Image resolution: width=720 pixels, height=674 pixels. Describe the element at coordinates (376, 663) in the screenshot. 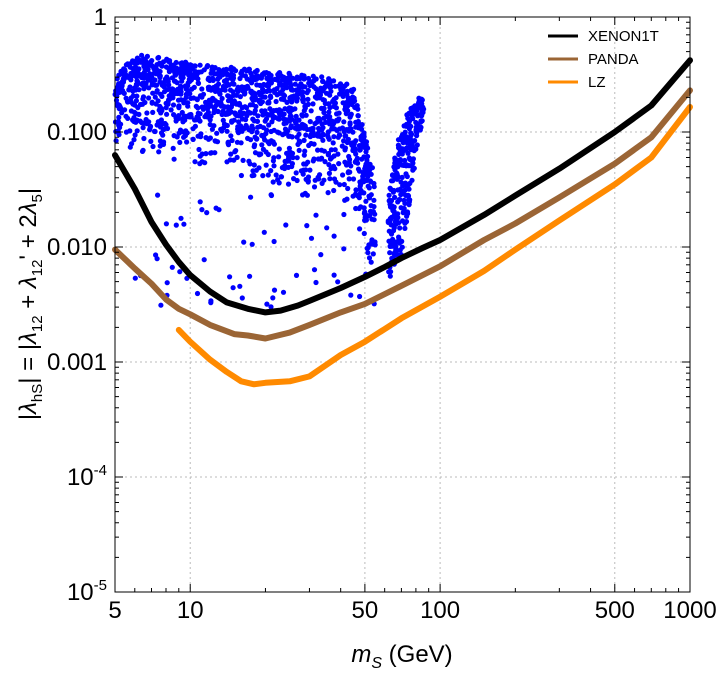

I see `x-axis-title-sub: S` at that location.